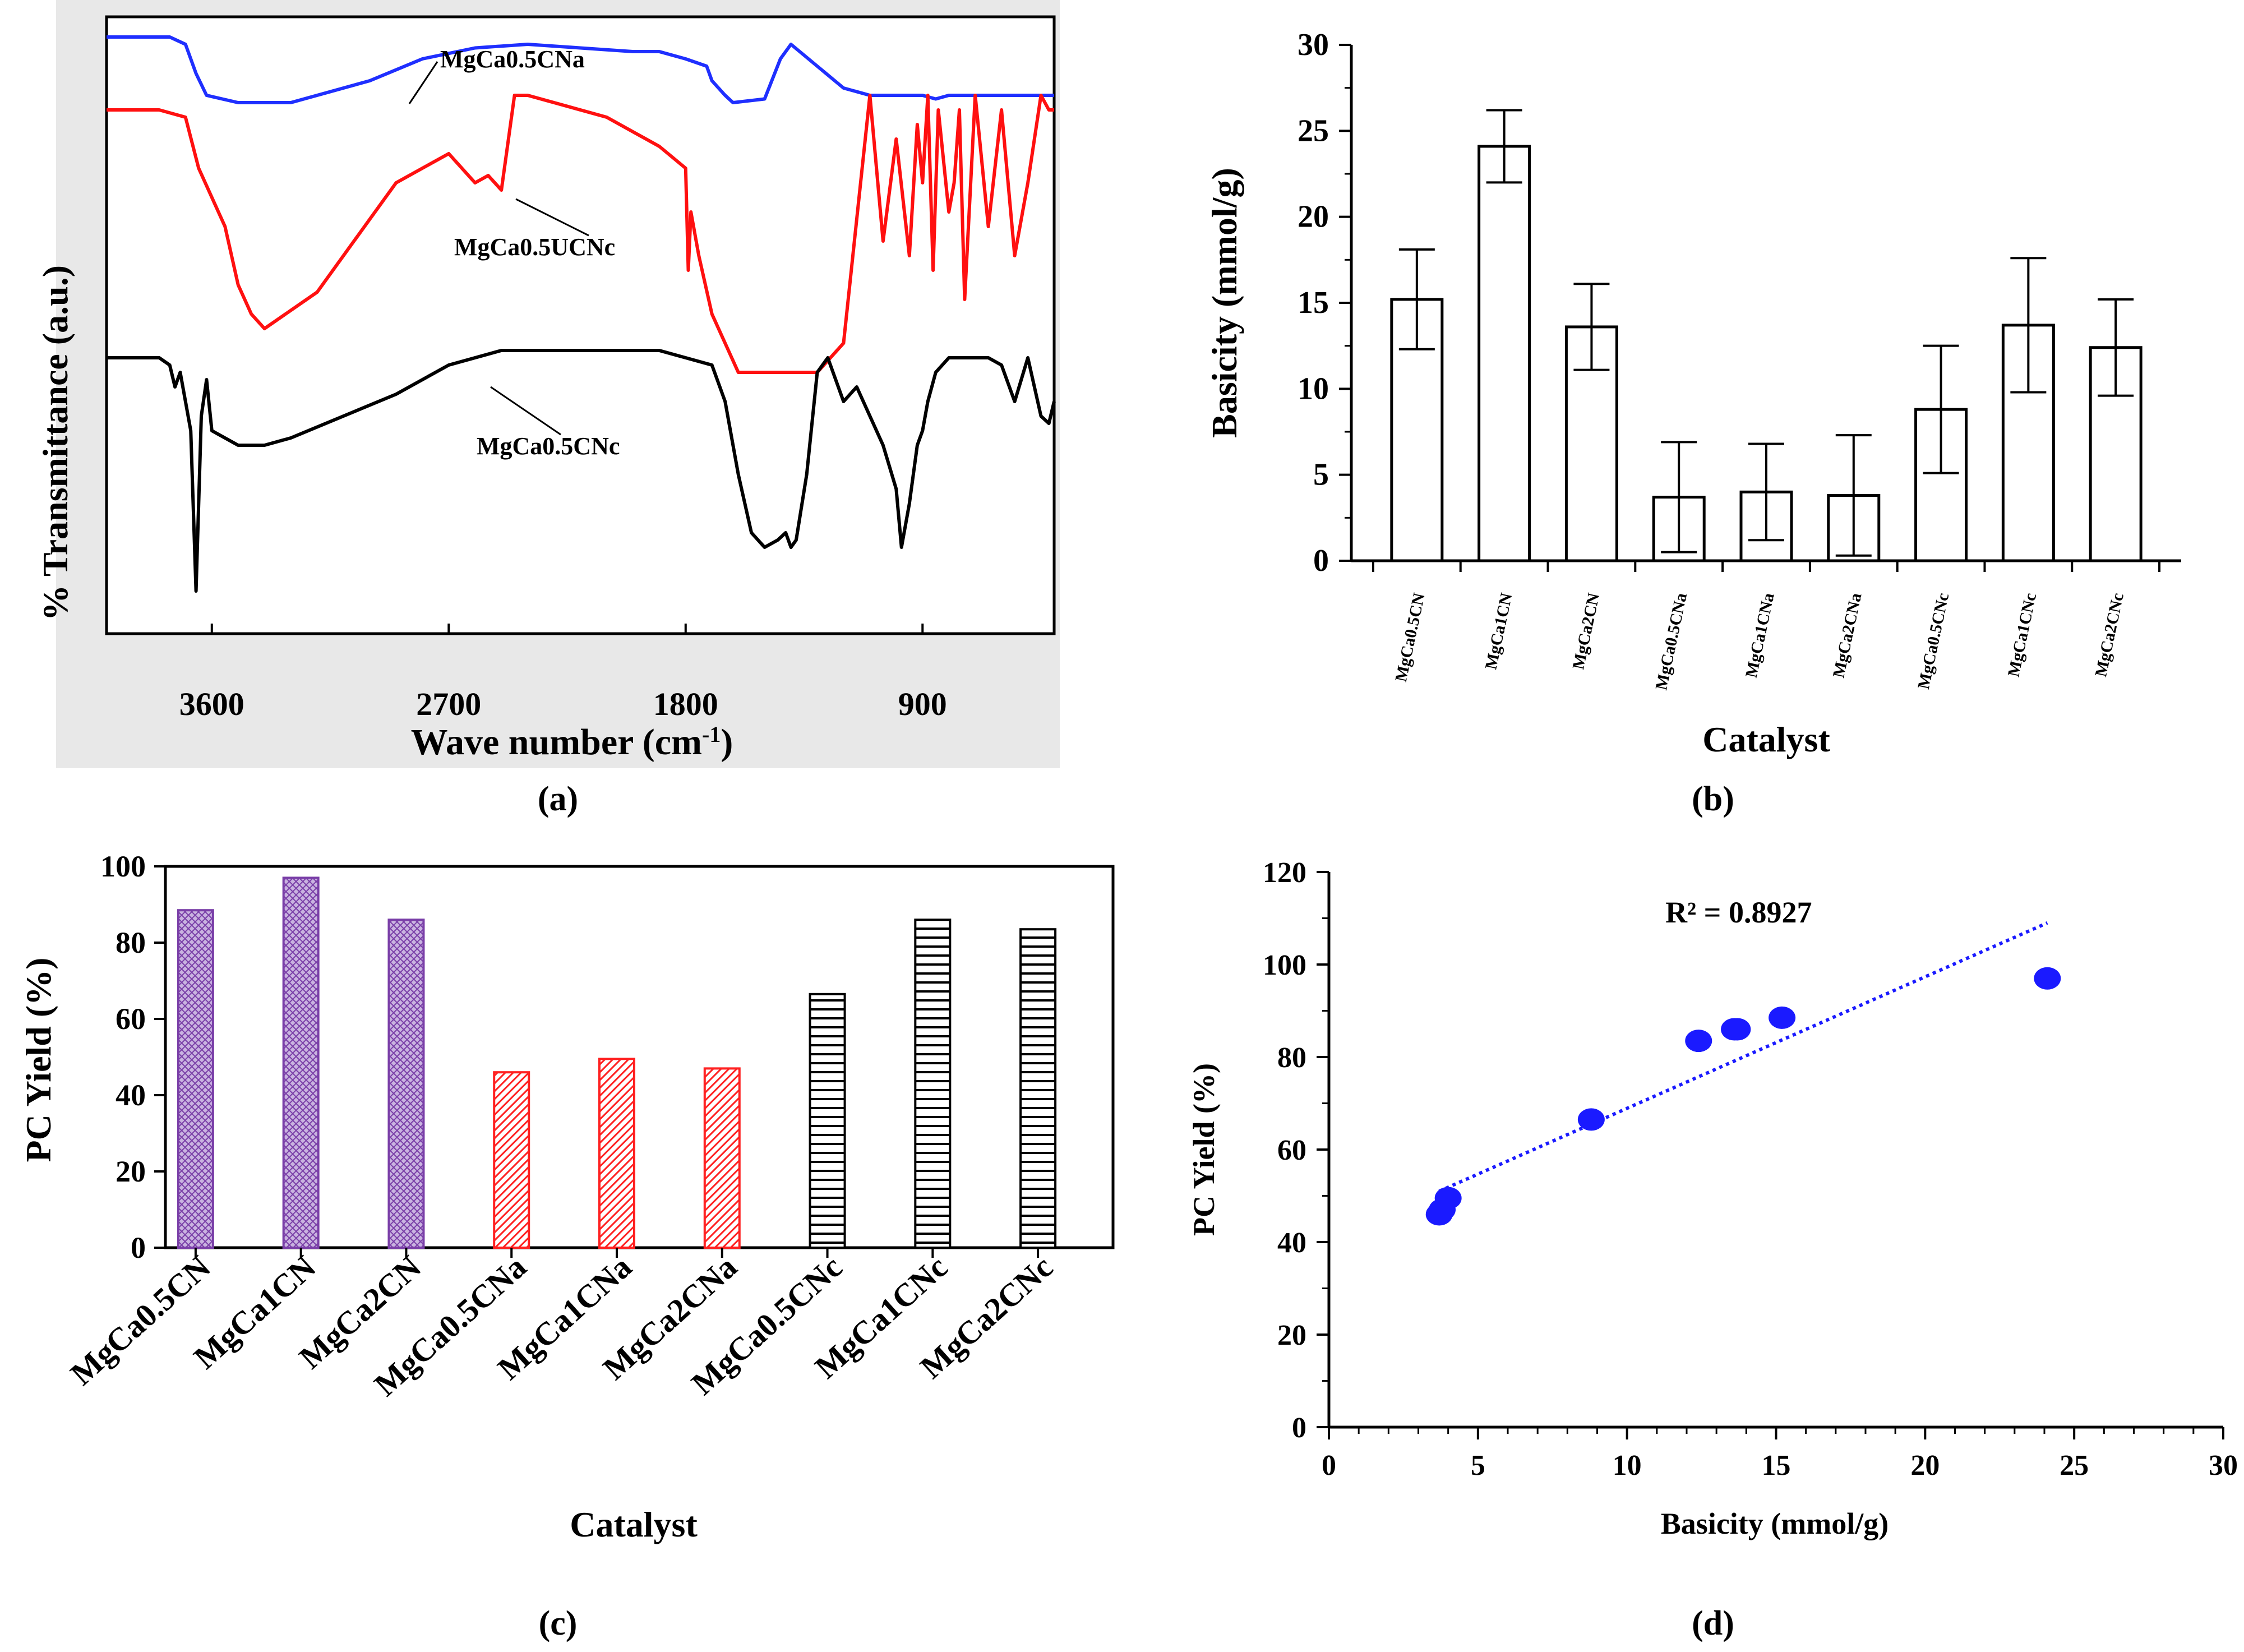 This screenshot has width=2244, height=1652. I want to click on error-bar-mgca2cna, so click(1853, 495).